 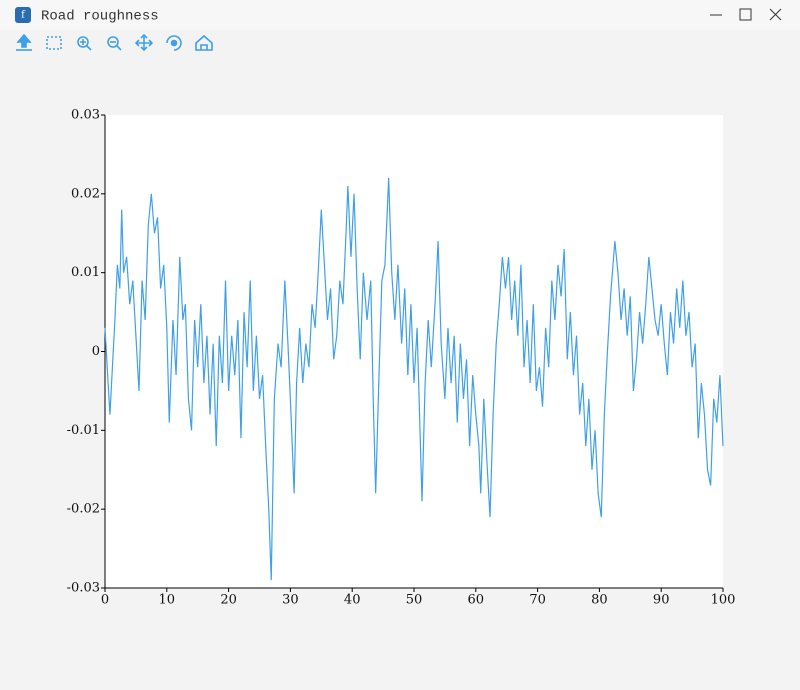 What do you see at coordinates (228, 600) in the screenshot?
I see `x-tick-label: 20` at bounding box center [228, 600].